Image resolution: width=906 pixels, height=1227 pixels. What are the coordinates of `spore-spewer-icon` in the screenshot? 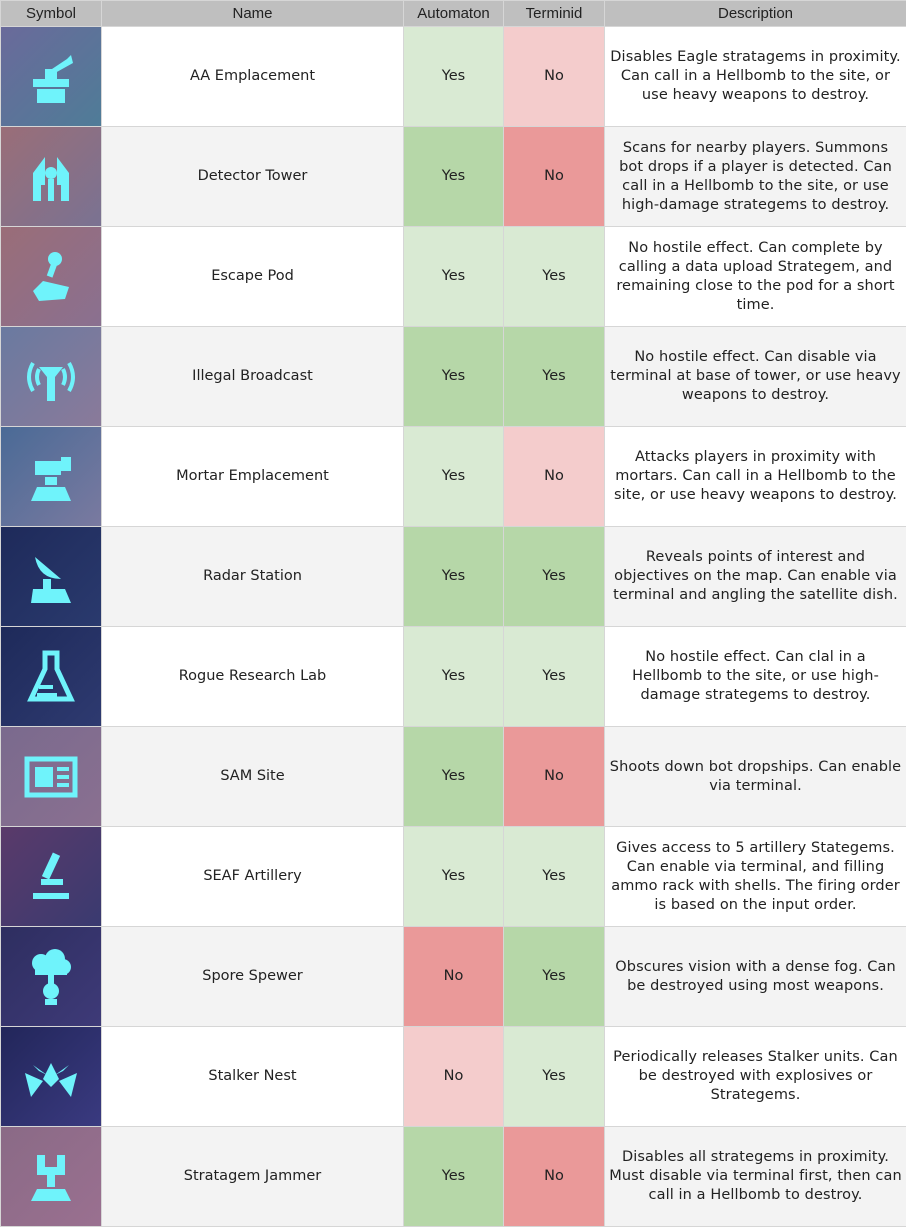 It's located at (51, 977).